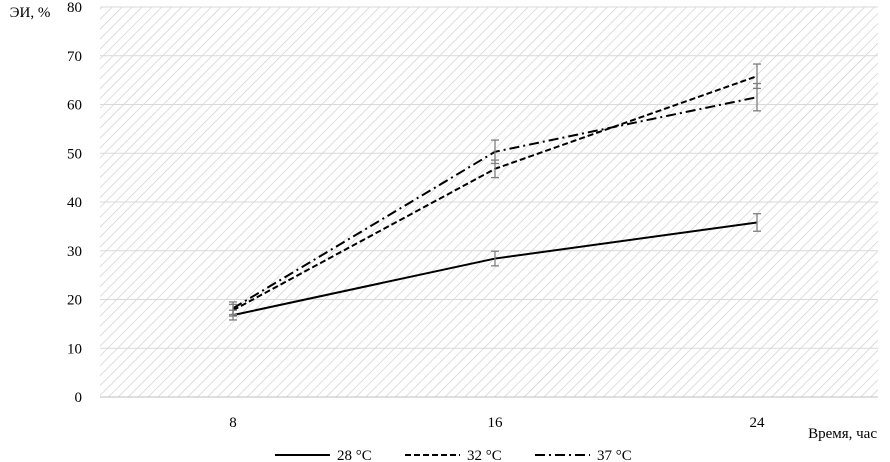 The image size is (890, 462). I want to click on legend-label: 32 °C, so click(484, 455).